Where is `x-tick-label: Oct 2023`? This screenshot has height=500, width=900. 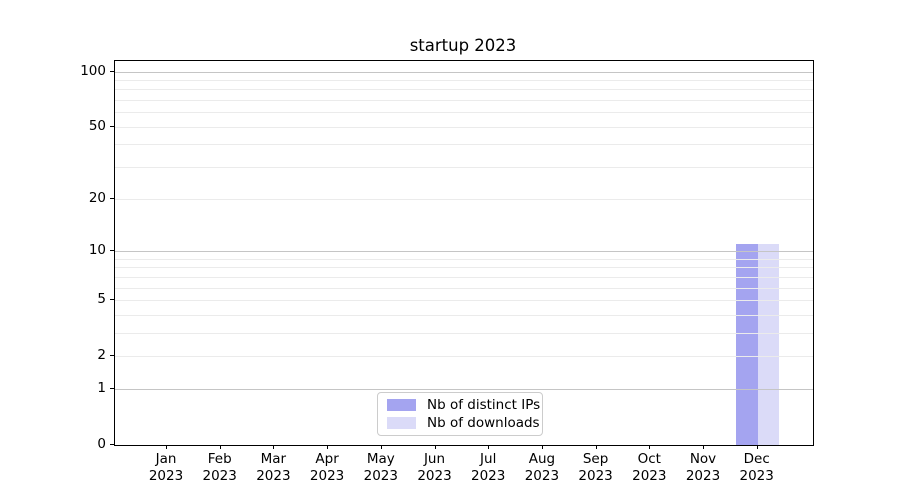
x-tick-label: Oct 2023 is located at coordinates (649, 467).